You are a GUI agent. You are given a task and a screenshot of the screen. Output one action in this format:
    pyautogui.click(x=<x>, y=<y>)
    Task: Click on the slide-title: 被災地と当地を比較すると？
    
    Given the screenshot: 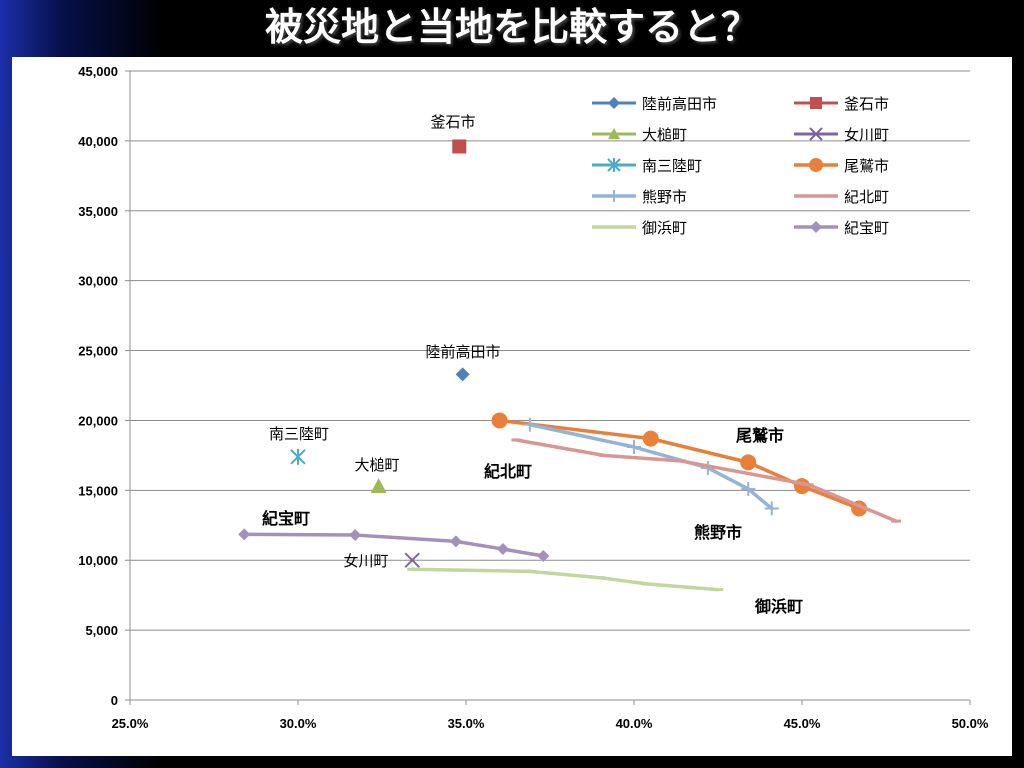 What is the action you would take?
    pyautogui.click(x=511, y=27)
    